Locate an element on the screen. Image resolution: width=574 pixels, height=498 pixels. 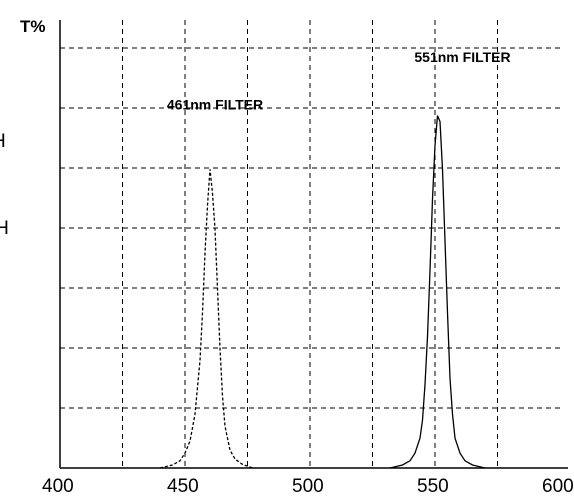
x-tick-label: 550 is located at coordinates (433, 486).